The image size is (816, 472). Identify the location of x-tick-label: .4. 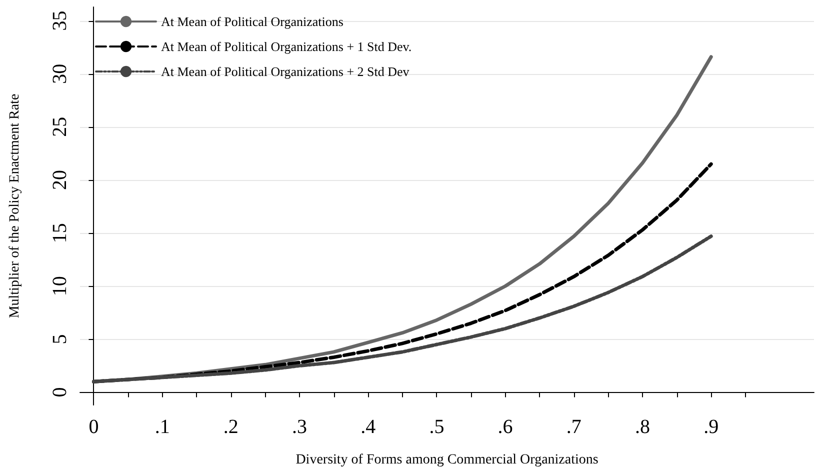
(368, 427).